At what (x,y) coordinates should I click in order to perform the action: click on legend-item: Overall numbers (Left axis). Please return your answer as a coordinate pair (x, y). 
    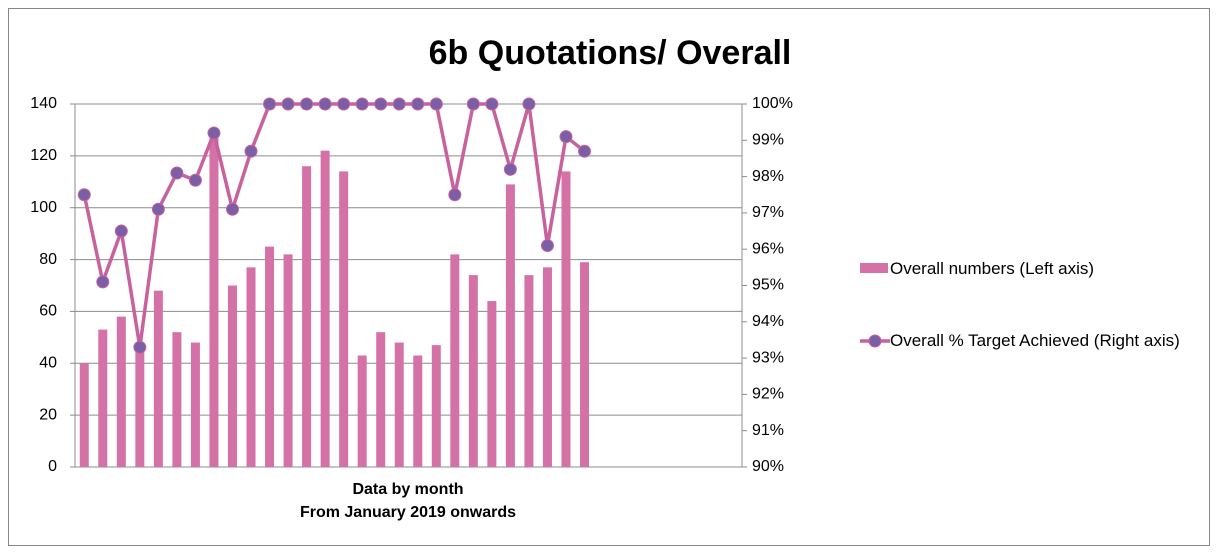
    Looking at the image, I should click on (977, 269).